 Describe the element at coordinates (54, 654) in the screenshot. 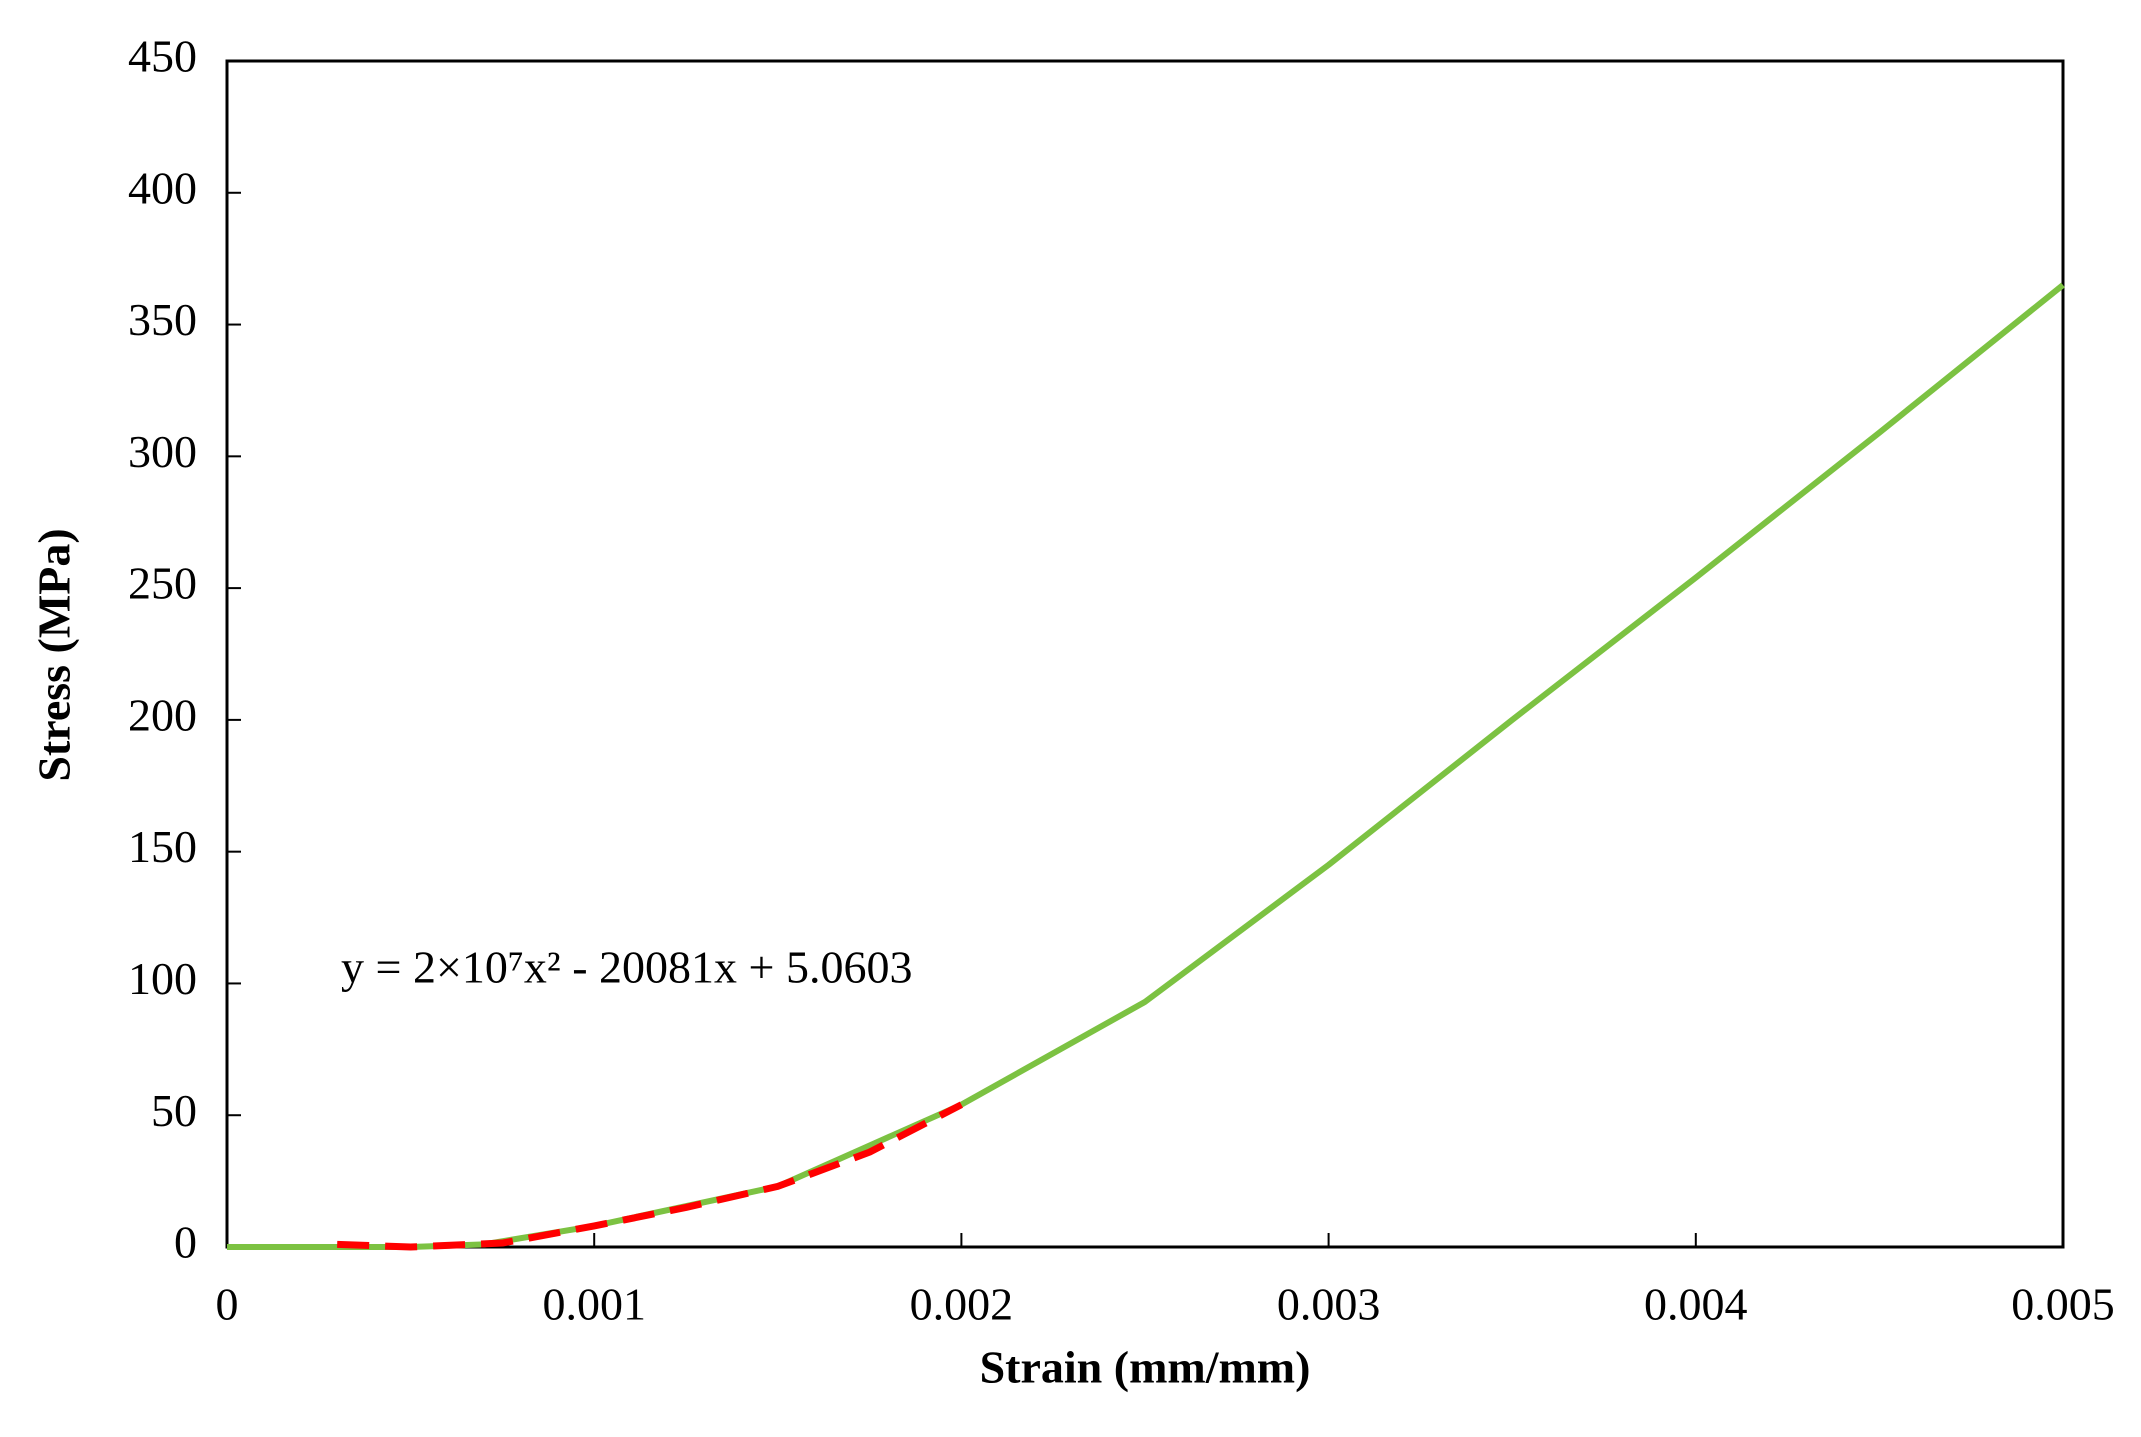

I see `y-axis-title: Stress (MPa)` at that location.